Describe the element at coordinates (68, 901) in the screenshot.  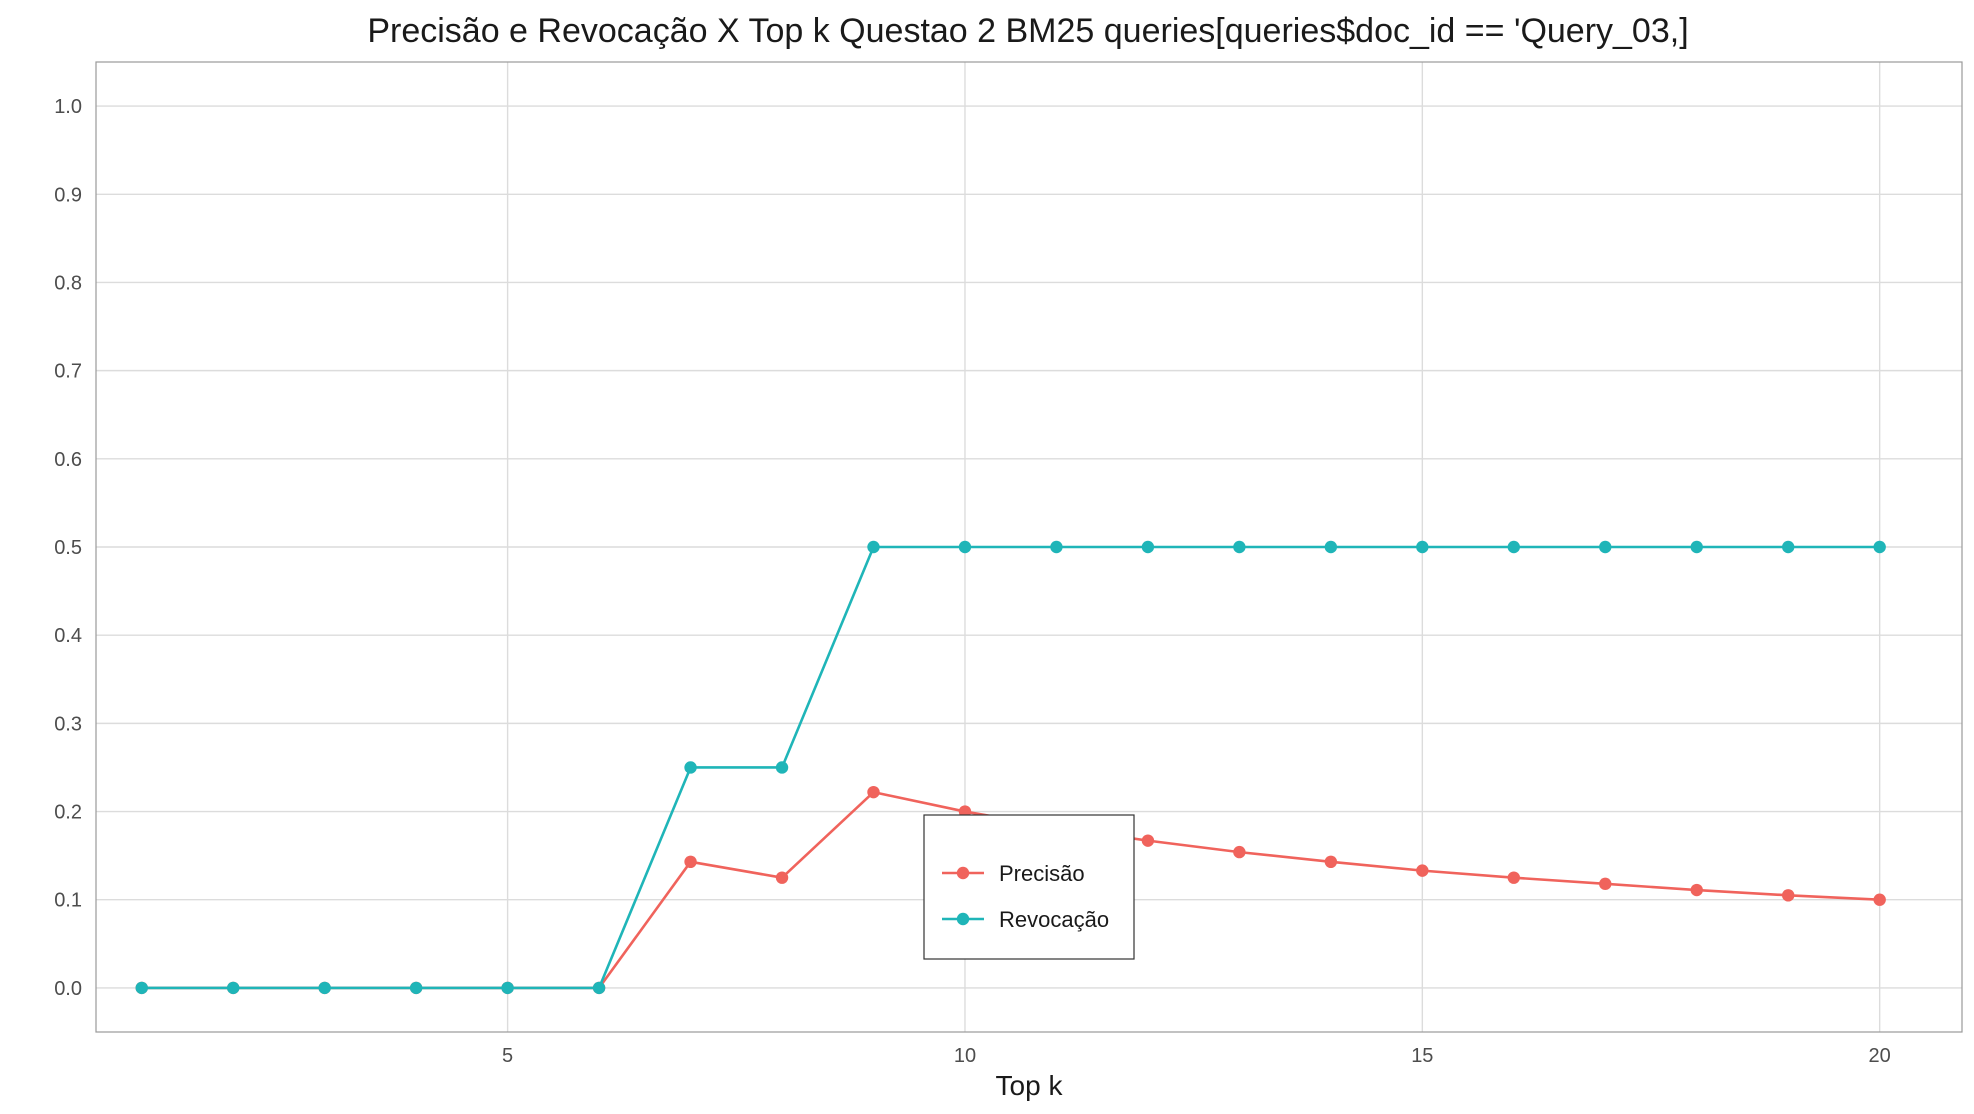
I see `y-tick-label: 0.1` at that location.